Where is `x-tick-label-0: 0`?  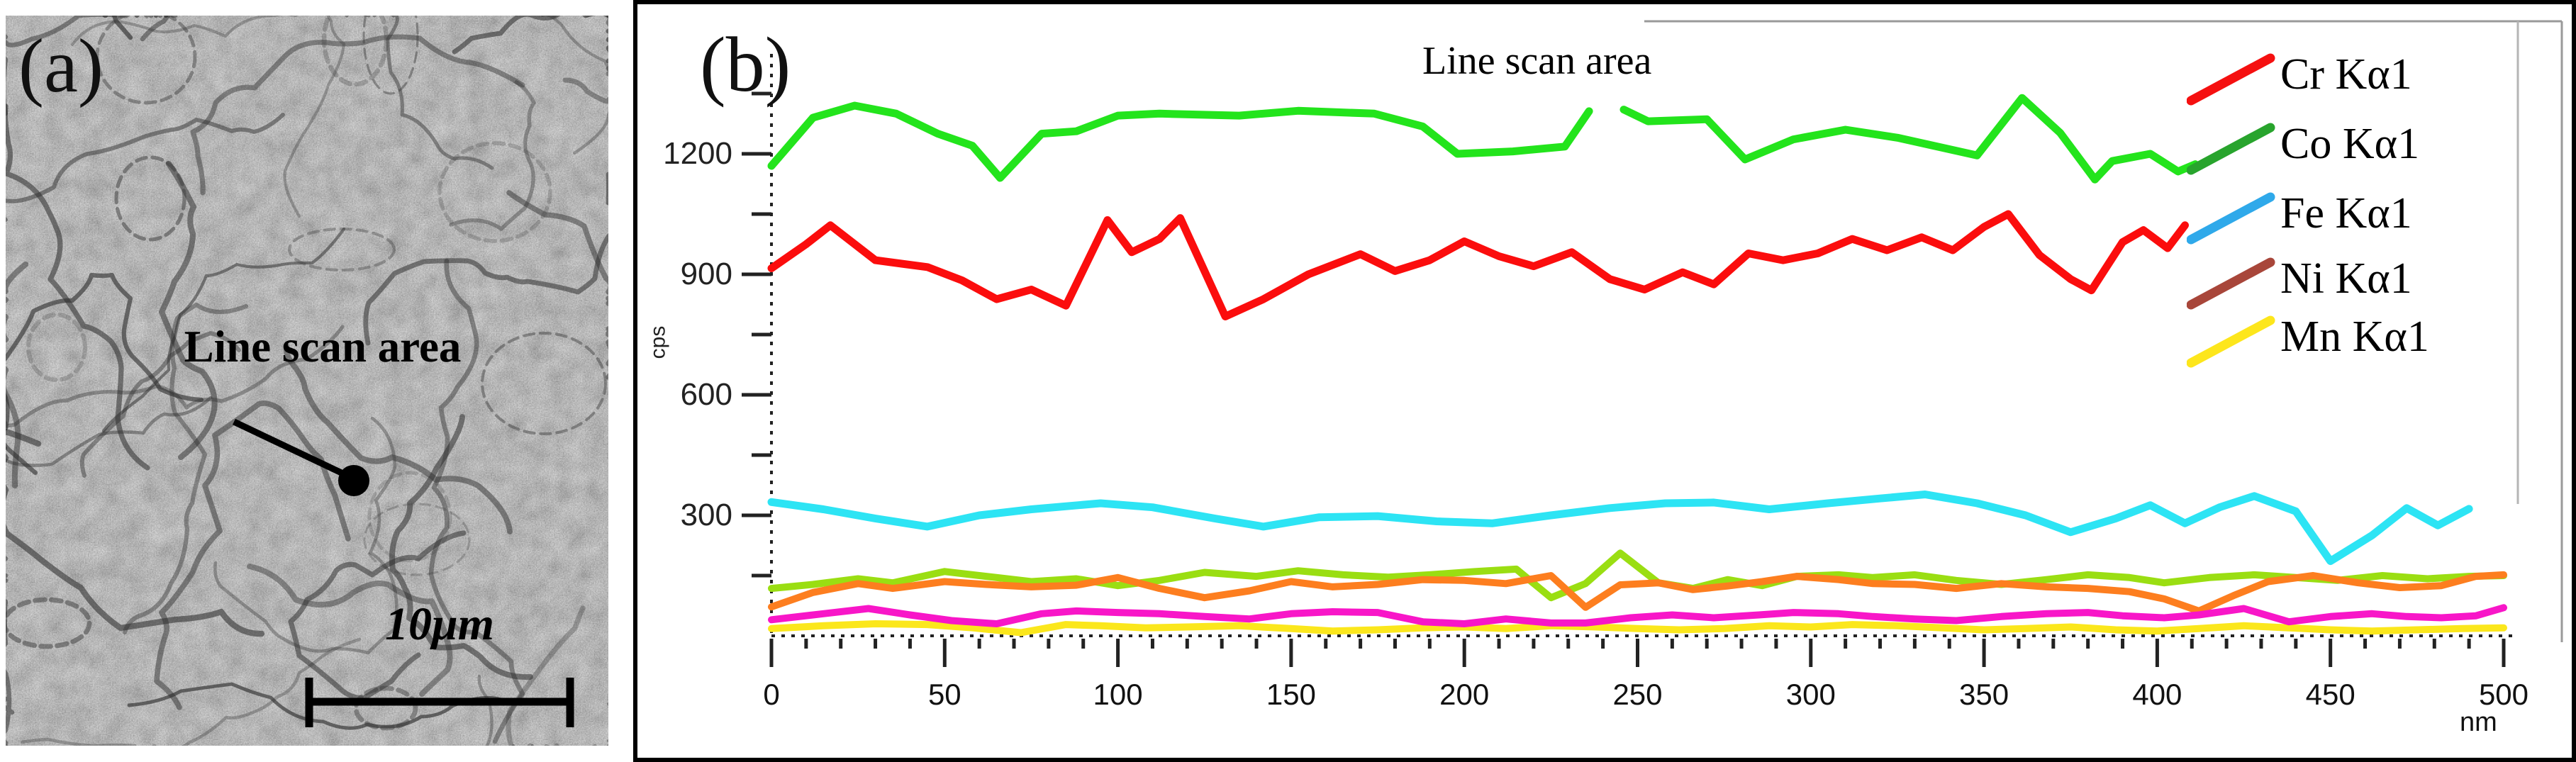
x-tick-label-0: 0 is located at coordinates (771, 695).